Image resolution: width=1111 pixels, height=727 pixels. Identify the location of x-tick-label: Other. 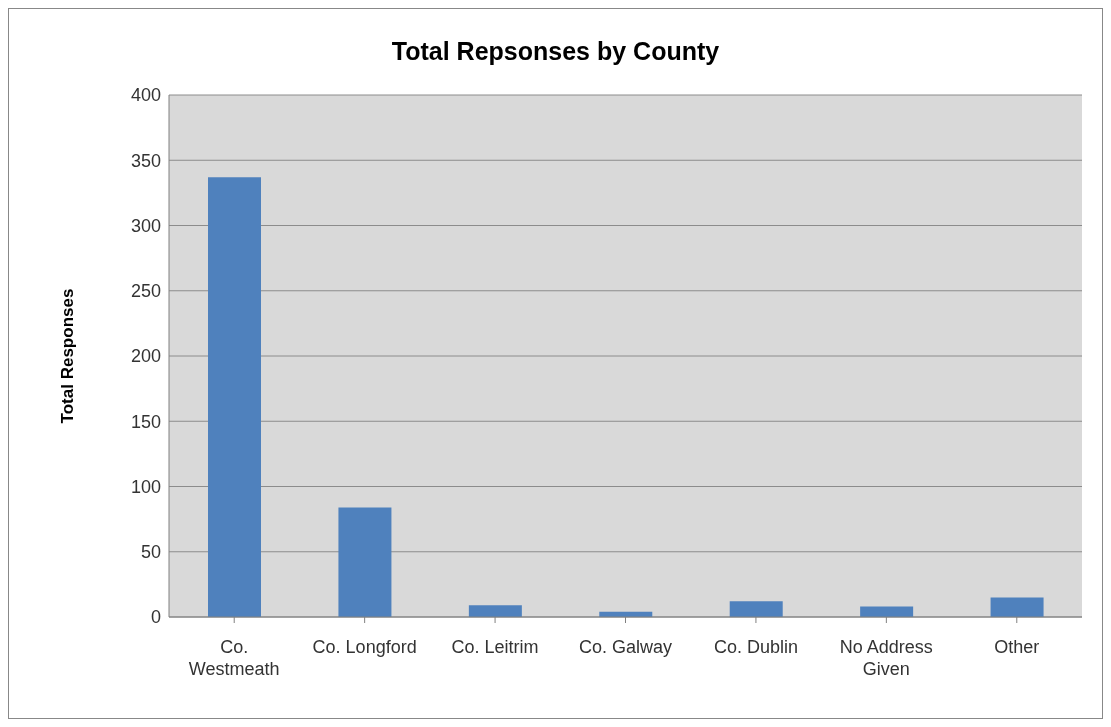
(1017, 647).